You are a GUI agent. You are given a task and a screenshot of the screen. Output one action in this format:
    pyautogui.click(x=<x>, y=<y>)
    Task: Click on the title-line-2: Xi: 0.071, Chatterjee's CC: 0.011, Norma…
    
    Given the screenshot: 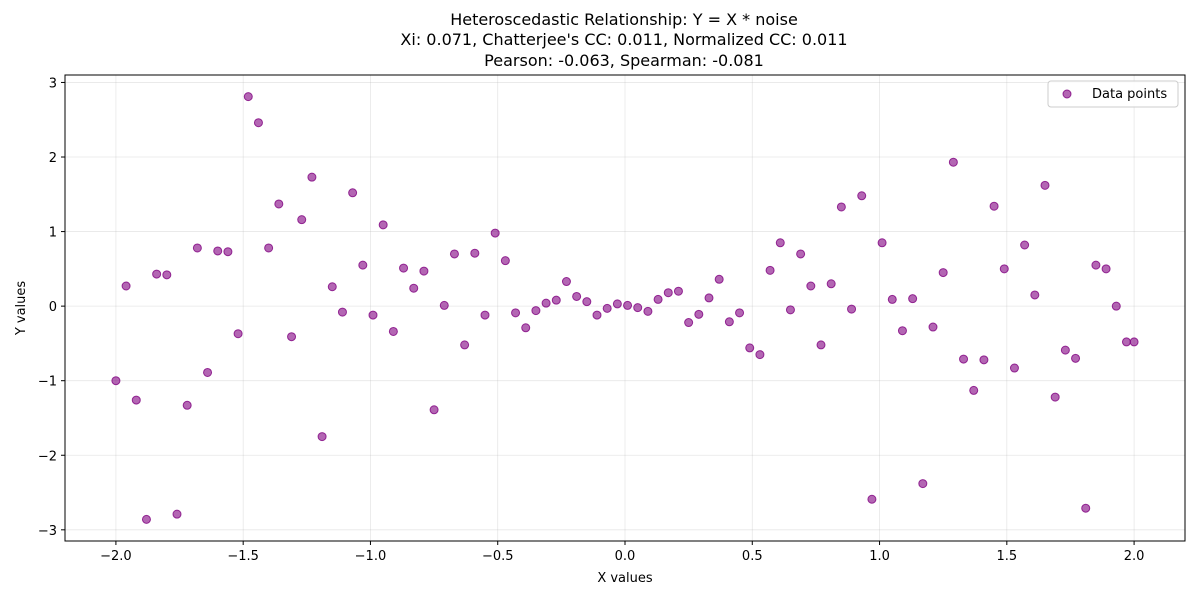 What is the action you would take?
    pyautogui.click(x=623, y=39)
    